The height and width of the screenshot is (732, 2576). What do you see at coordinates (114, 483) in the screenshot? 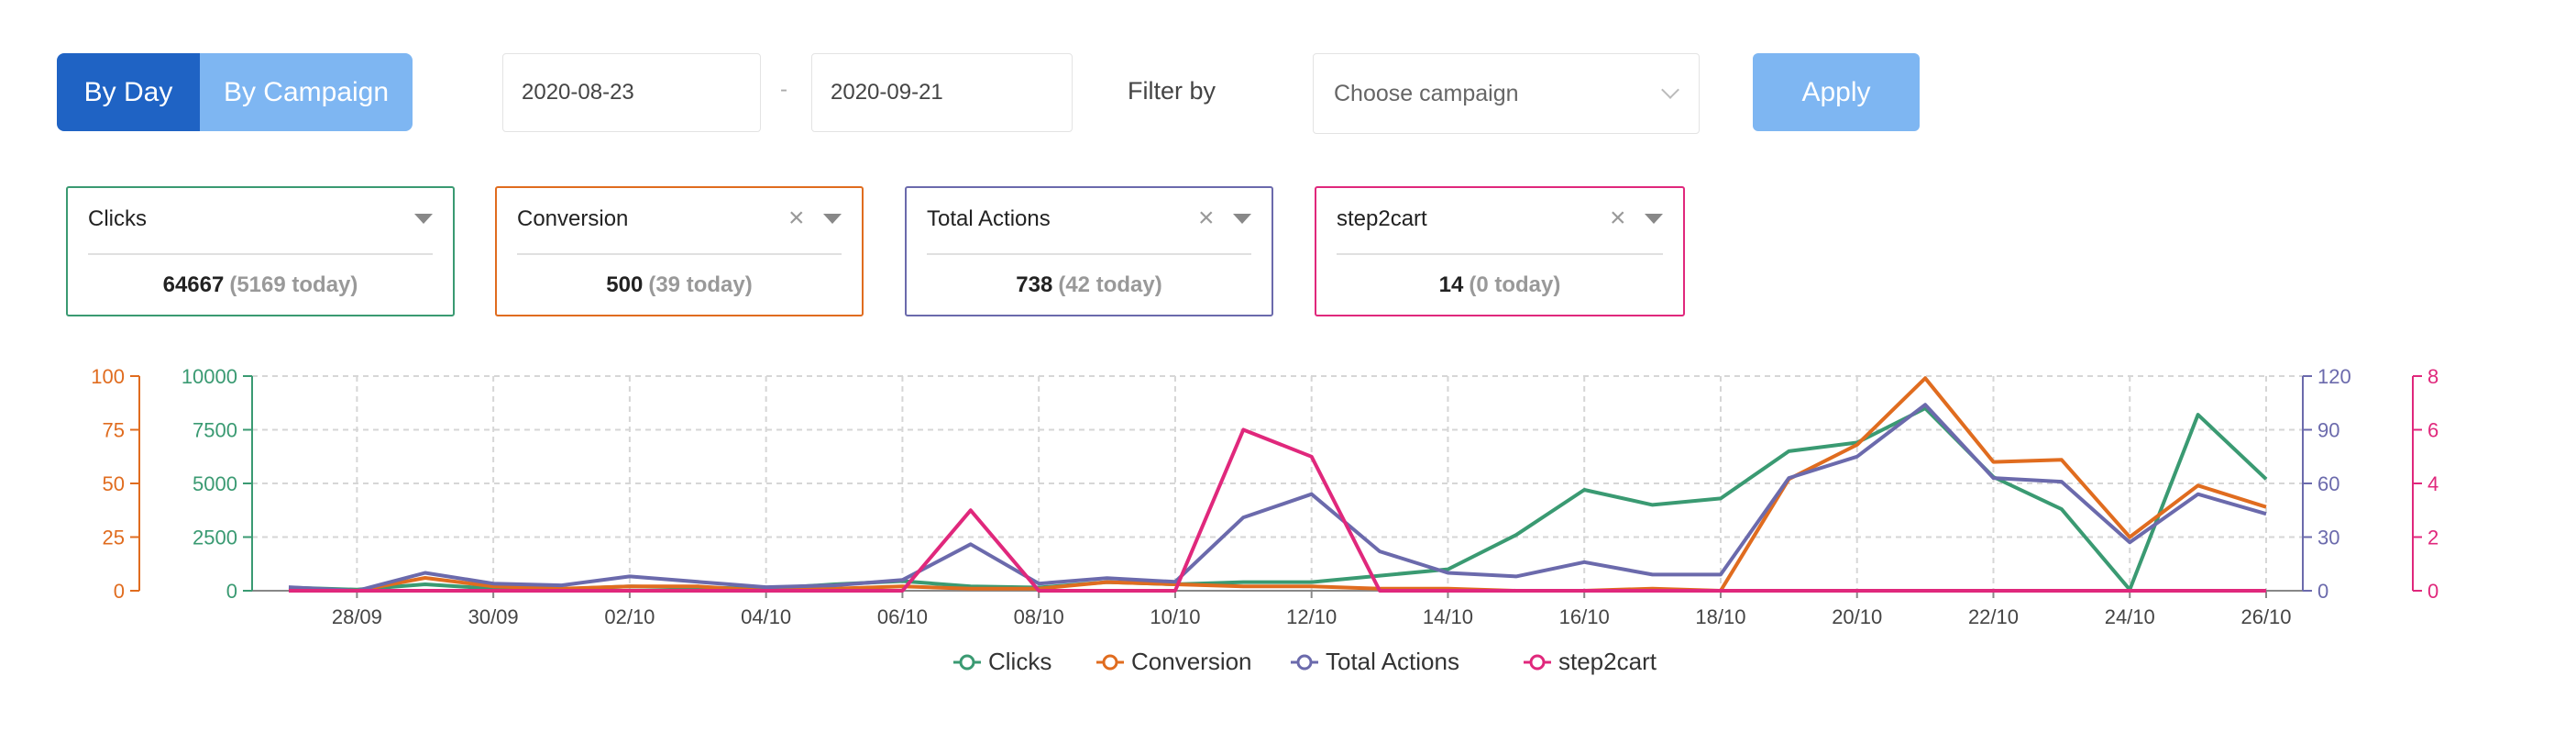
I see `y-tick-label-conv: 50` at bounding box center [114, 483].